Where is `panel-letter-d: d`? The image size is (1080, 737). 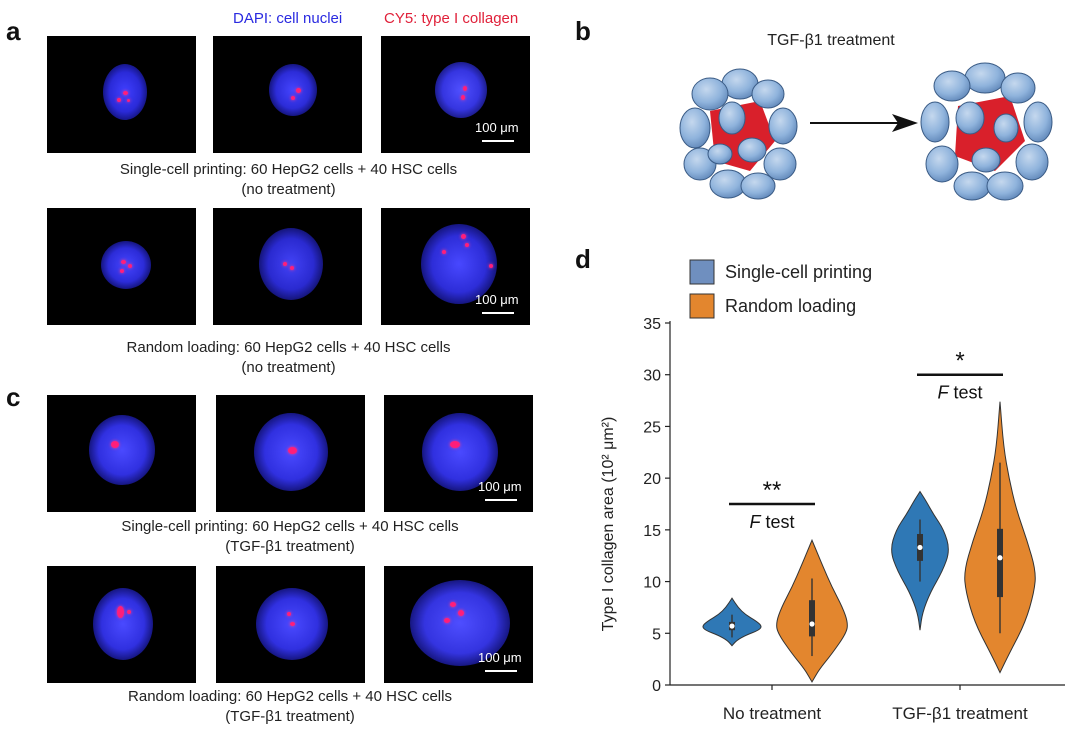 panel-letter-d: d is located at coordinates (583, 259).